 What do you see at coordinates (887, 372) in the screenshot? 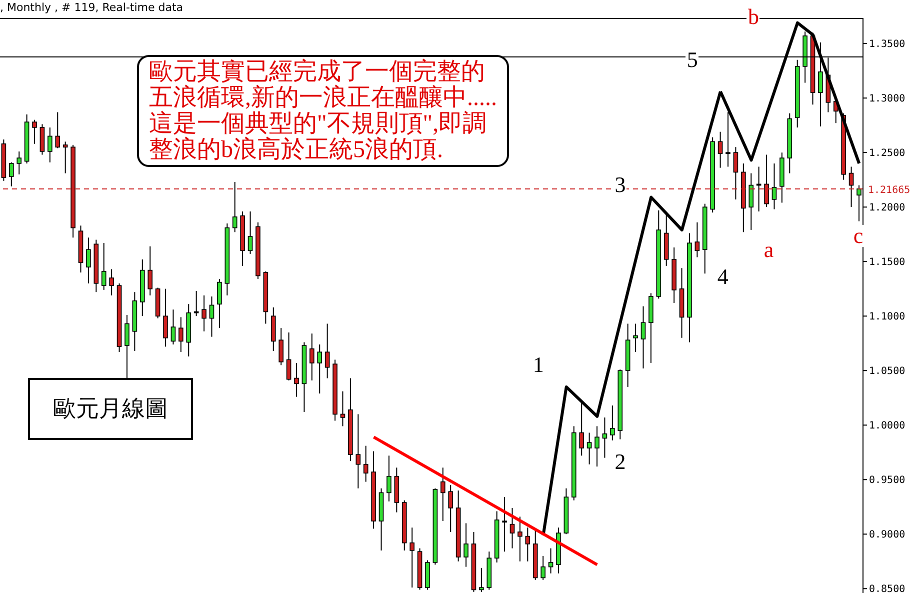
I see `y-tick-label: 1.0500` at bounding box center [887, 372].